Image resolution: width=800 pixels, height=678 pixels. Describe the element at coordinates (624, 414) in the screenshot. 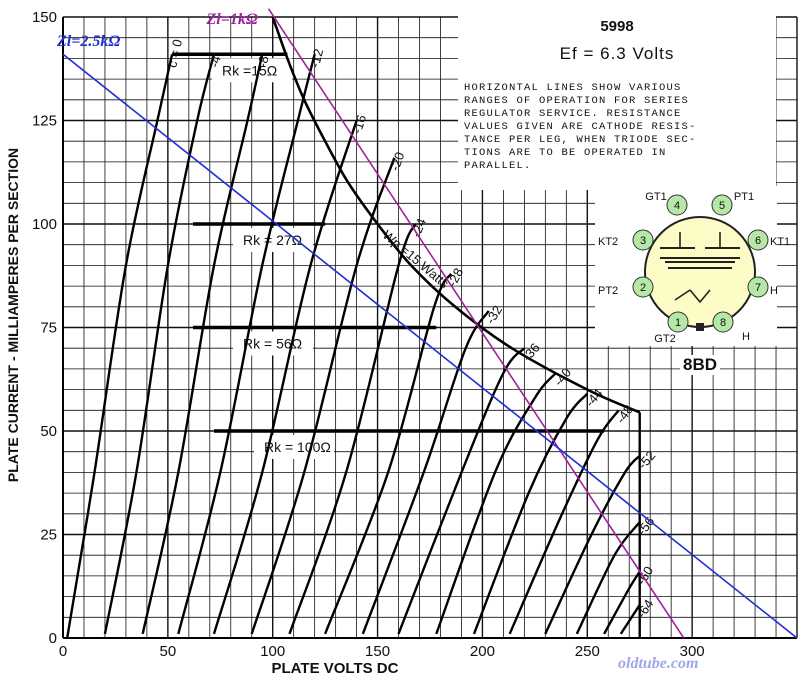

I see `curve-label: -48` at that location.